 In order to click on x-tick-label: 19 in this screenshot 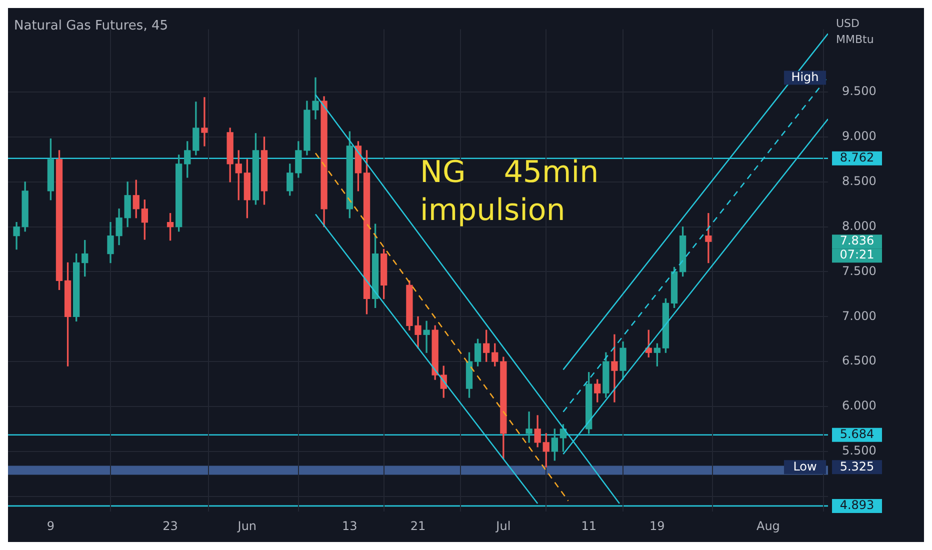, I will do `click(657, 525)`.